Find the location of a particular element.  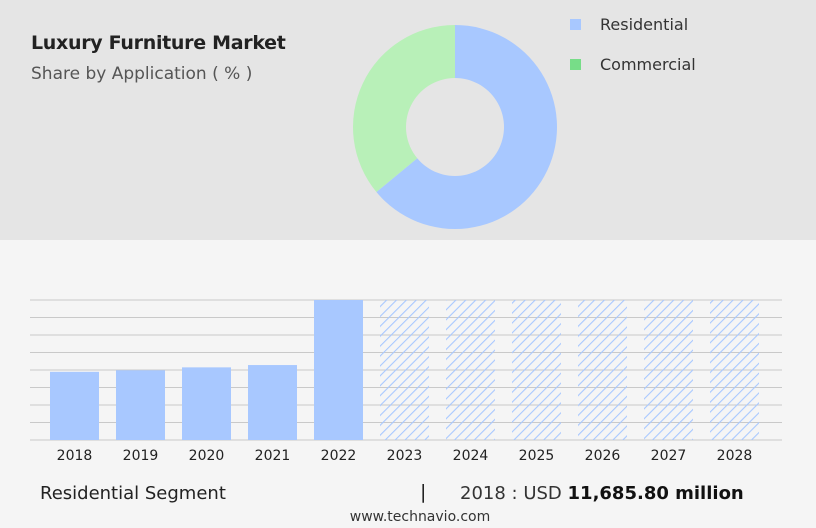

x-tick-label: 2026 is located at coordinates (603, 456).